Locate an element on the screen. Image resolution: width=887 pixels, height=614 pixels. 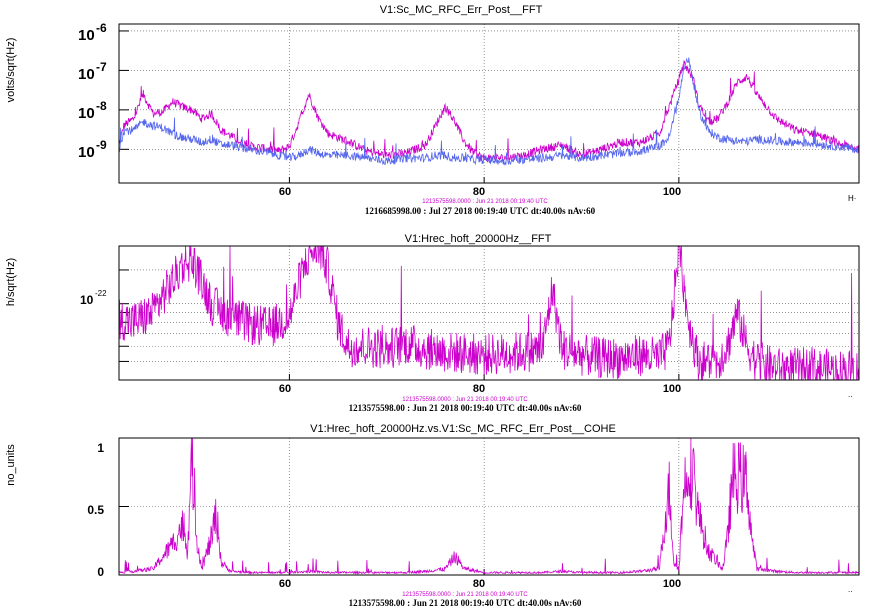
panel2-xtick: 60 is located at coordinates (285, 389).